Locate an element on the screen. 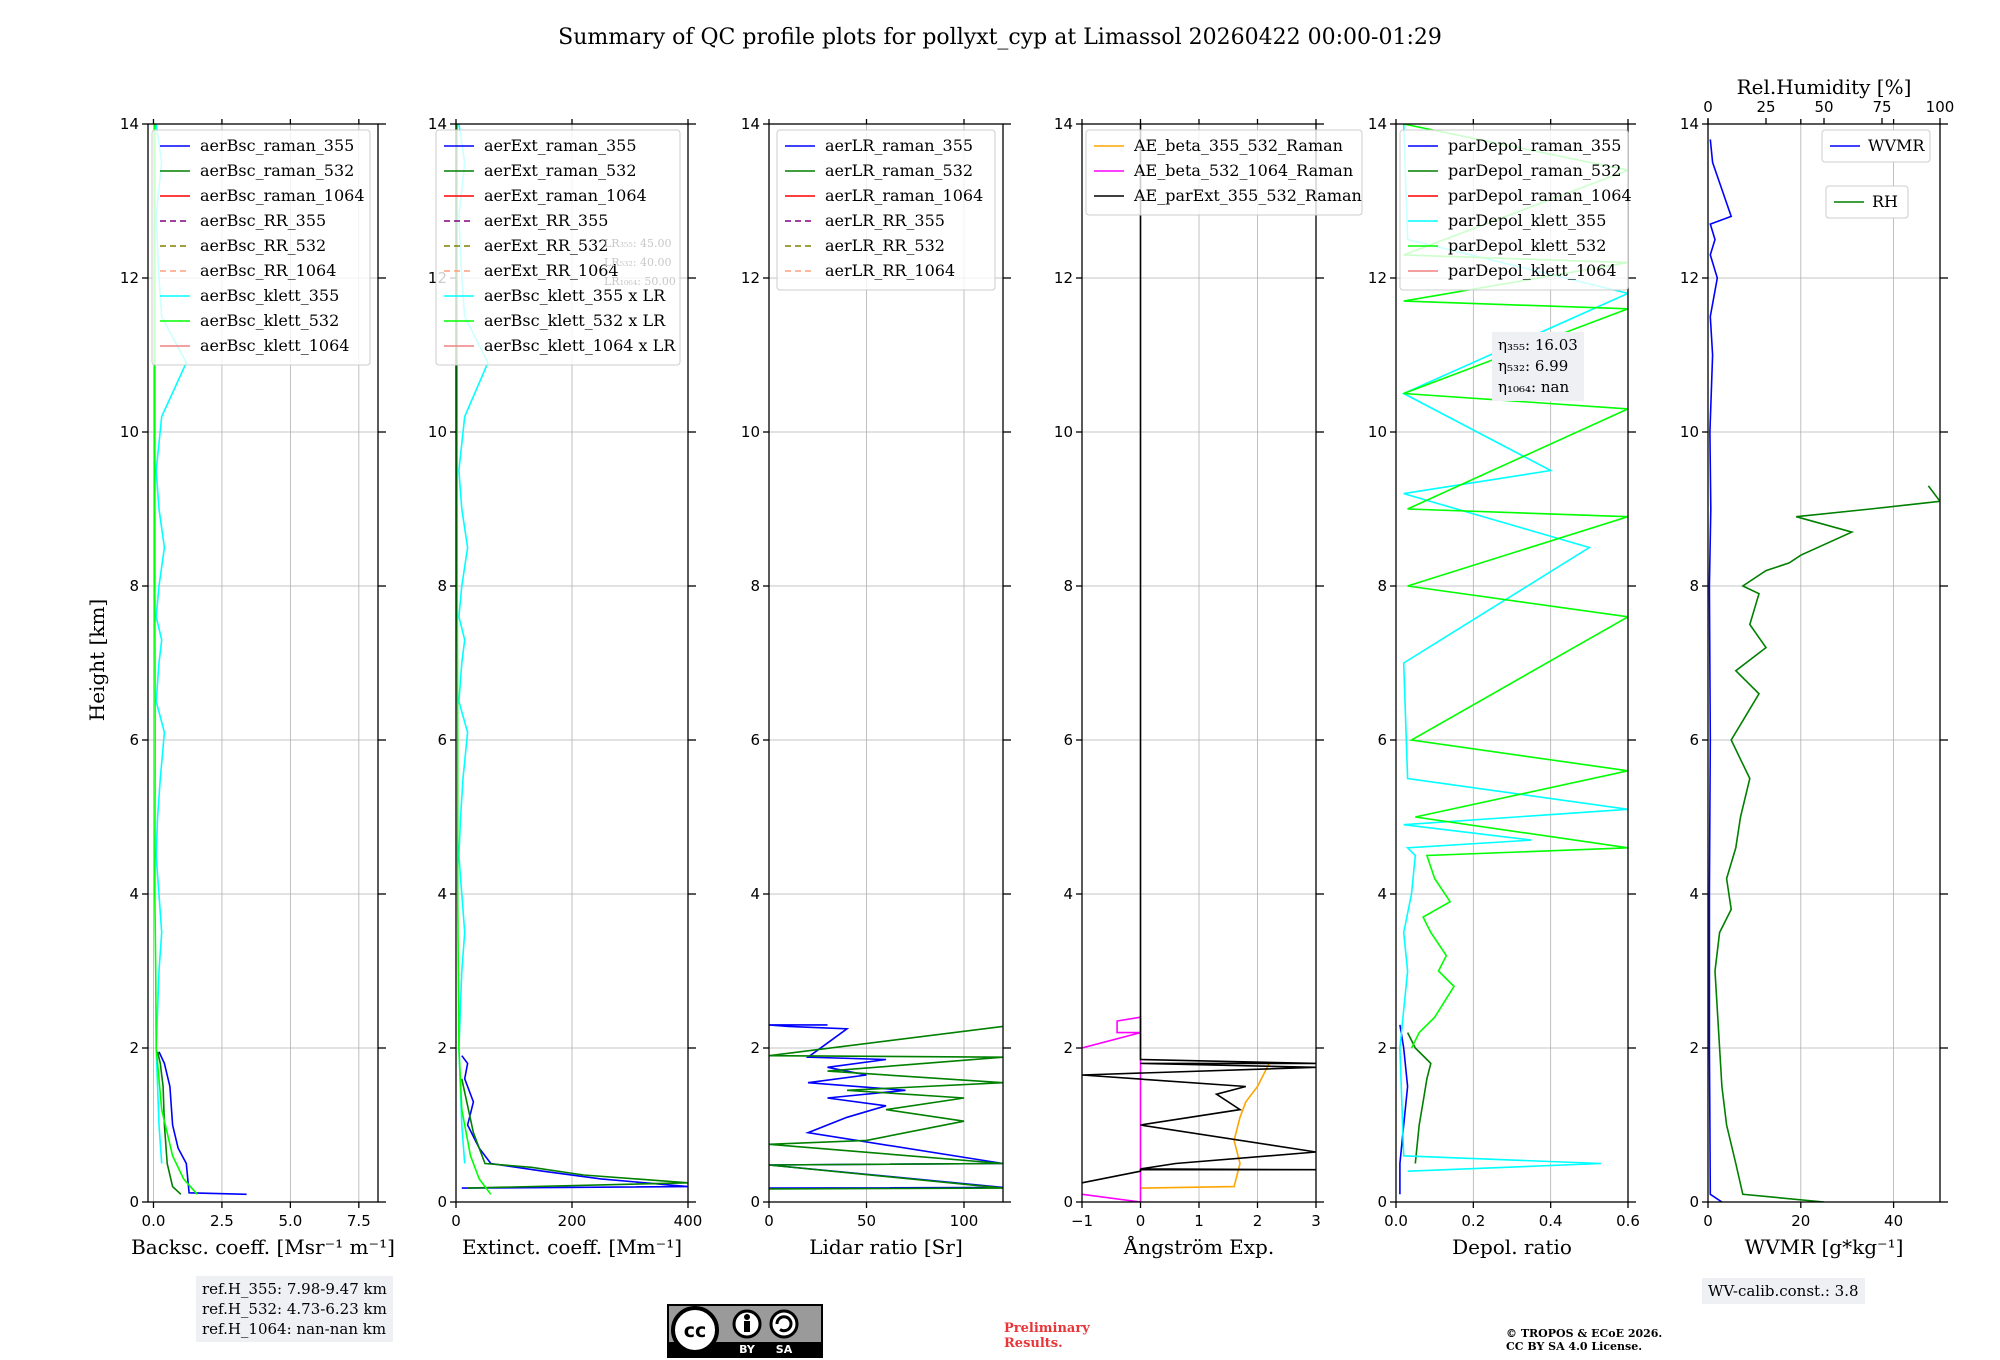 This screenshot has width=2000, height=1360. xtick-label-2: 0.4 is located at coordinates (1551, 1221).